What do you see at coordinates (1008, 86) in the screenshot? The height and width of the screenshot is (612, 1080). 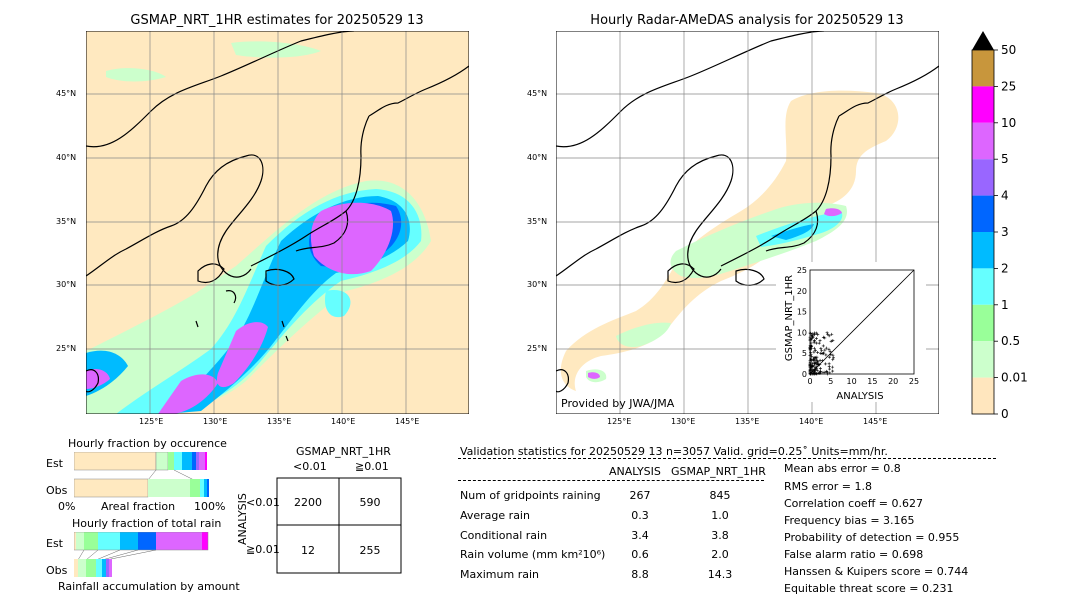 I see `colorbar-label: 25` at bounding box center [1008, 86].